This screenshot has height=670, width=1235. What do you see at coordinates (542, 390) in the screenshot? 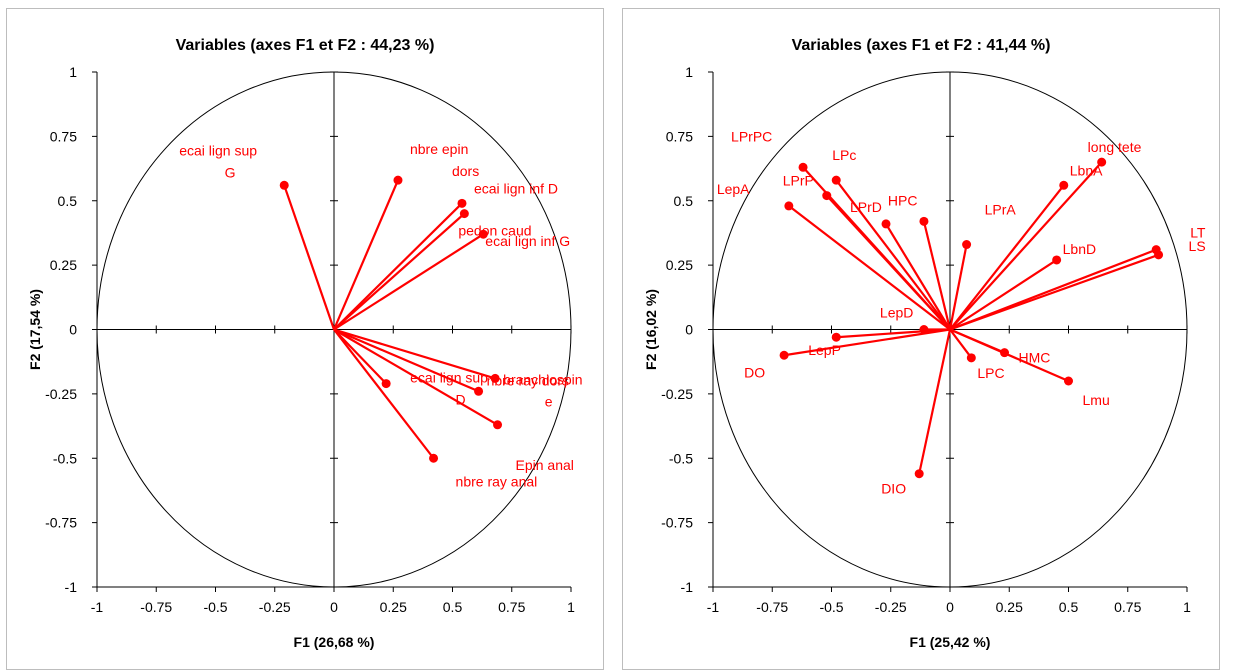
I see `variable-label: branchiospin e` at bounding box center [542, 390].